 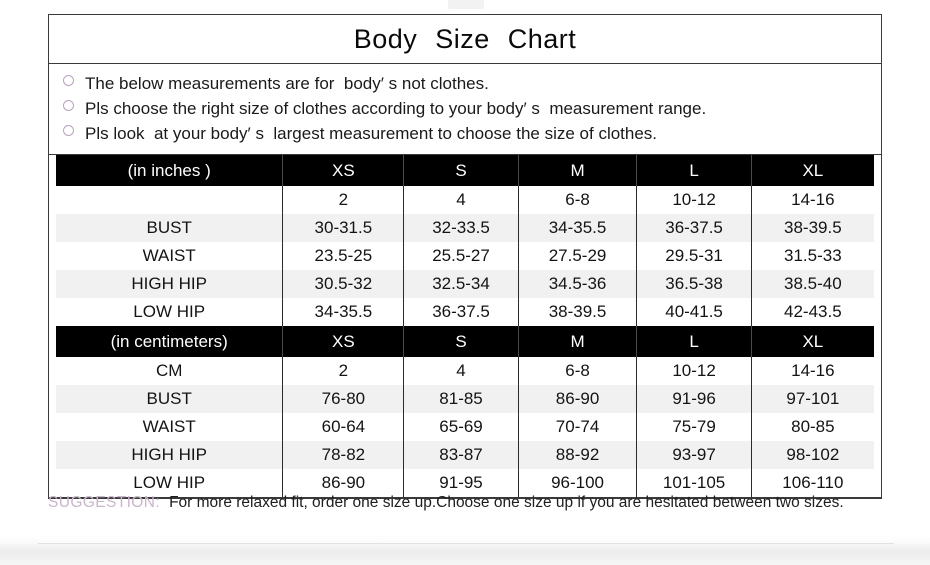 What do you see at coordinates (812, 284) in the screenshot?
I see `cell-value: 38.5-40` at bounding box center [812, 284].